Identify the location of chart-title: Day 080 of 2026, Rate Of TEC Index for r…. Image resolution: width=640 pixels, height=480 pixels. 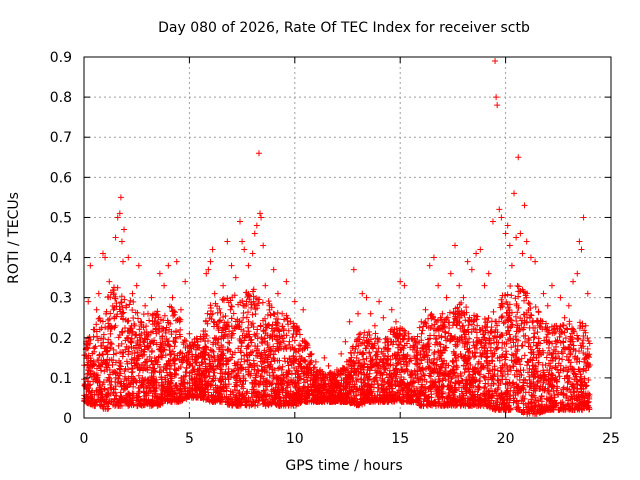
(344, 28).